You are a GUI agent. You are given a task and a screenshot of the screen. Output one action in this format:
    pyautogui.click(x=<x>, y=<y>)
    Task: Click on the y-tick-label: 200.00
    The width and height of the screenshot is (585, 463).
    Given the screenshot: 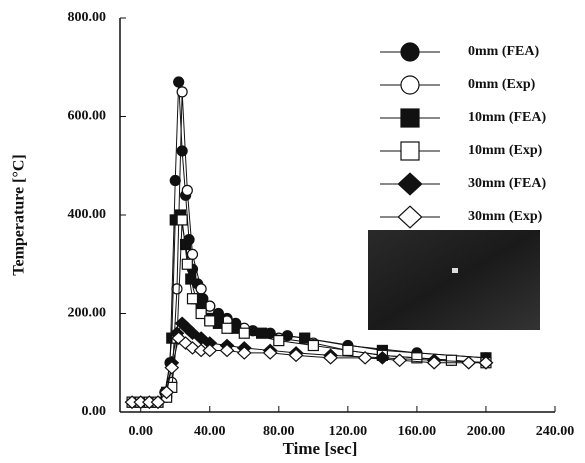 What is the action you would take?
    pyautogui.click(x=87, y=313)
    